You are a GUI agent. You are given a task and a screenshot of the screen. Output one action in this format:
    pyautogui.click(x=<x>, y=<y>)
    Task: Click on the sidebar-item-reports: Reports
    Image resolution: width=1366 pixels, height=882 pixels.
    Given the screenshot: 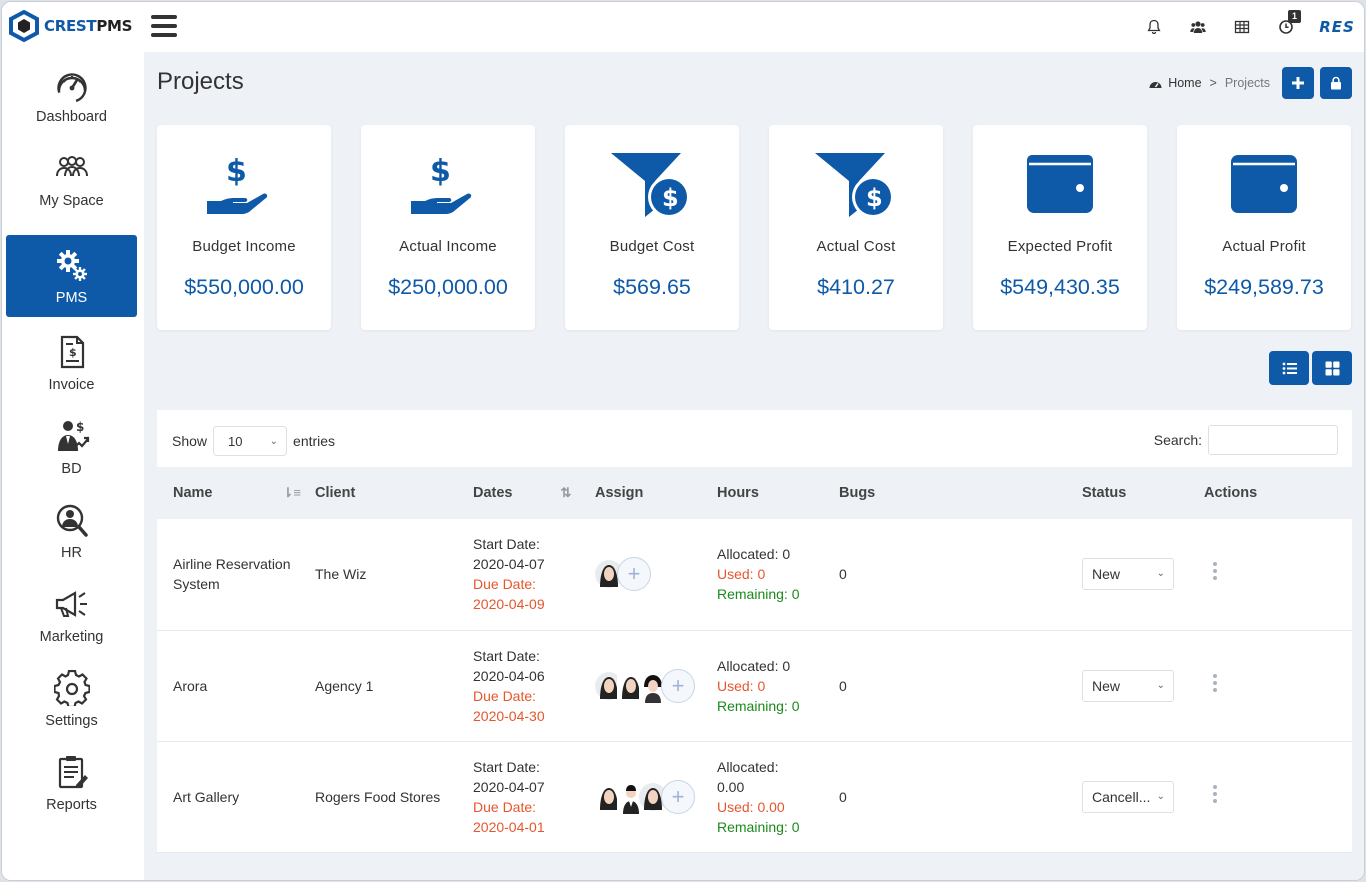 What is the action you would take?
    pyautogui.click(x=71, y=783)
    